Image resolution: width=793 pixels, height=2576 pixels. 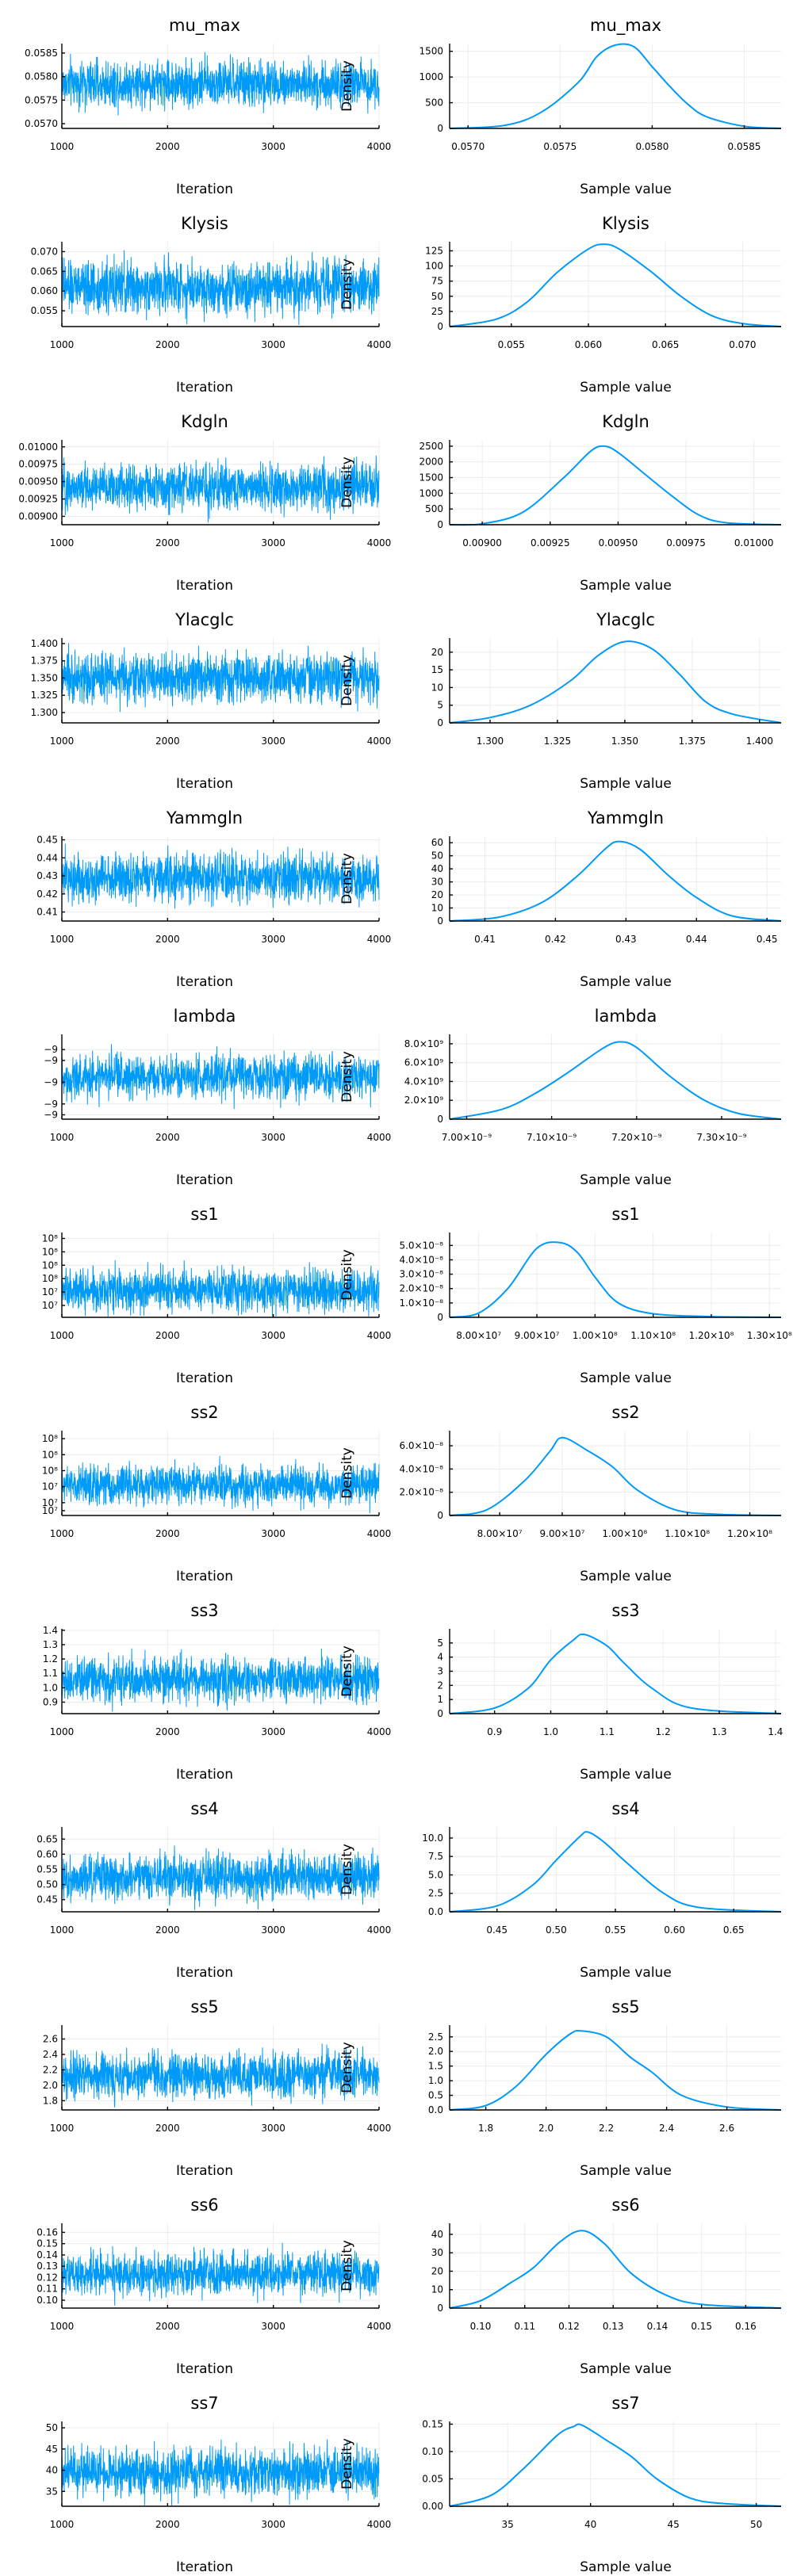 I want to click on density-x-tick-label: 0.9, so click(x=495, y=1731).